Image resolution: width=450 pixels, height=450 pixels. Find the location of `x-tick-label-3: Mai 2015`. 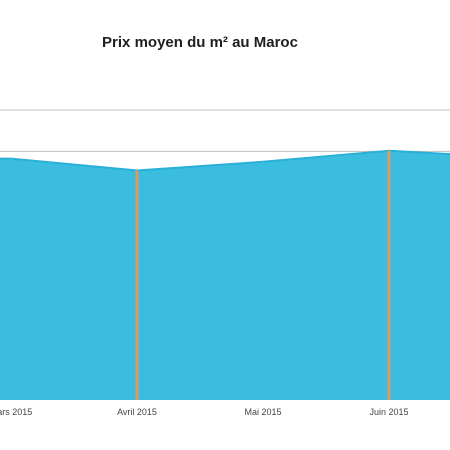

x-tick-label-3: Mai 2015 is located at coordinates (262, 412).